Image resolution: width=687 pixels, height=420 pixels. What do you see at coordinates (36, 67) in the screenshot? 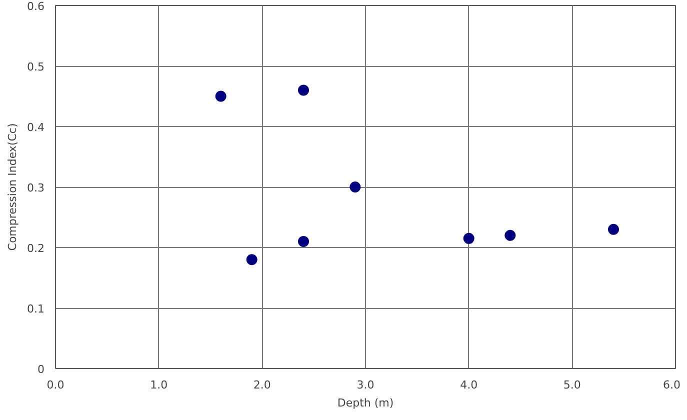
I see `y-tick-label: 0.5` at bounding box center [36, 67].